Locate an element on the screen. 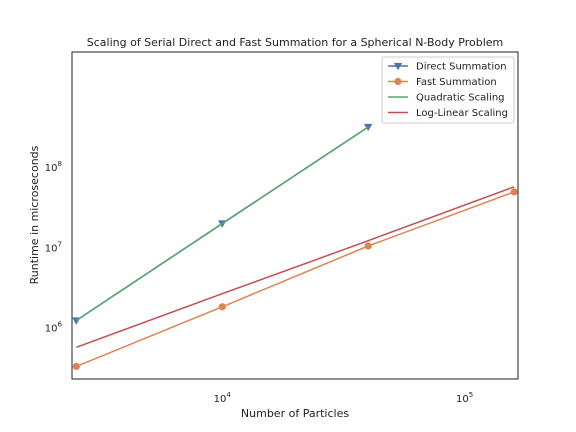 The width and height of the screenshot is (576, 432). x-axis: 10⁴ 10⁵ is located at coordinates (344, 398).